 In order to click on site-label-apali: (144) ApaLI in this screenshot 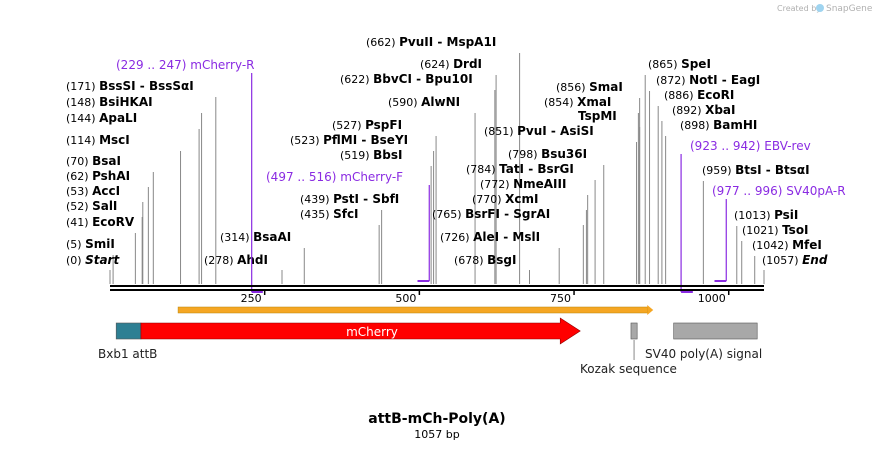, I will do `click(101, 118)`.